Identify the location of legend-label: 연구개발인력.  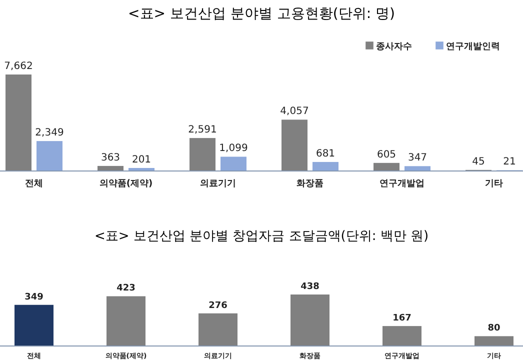
(473, 47).